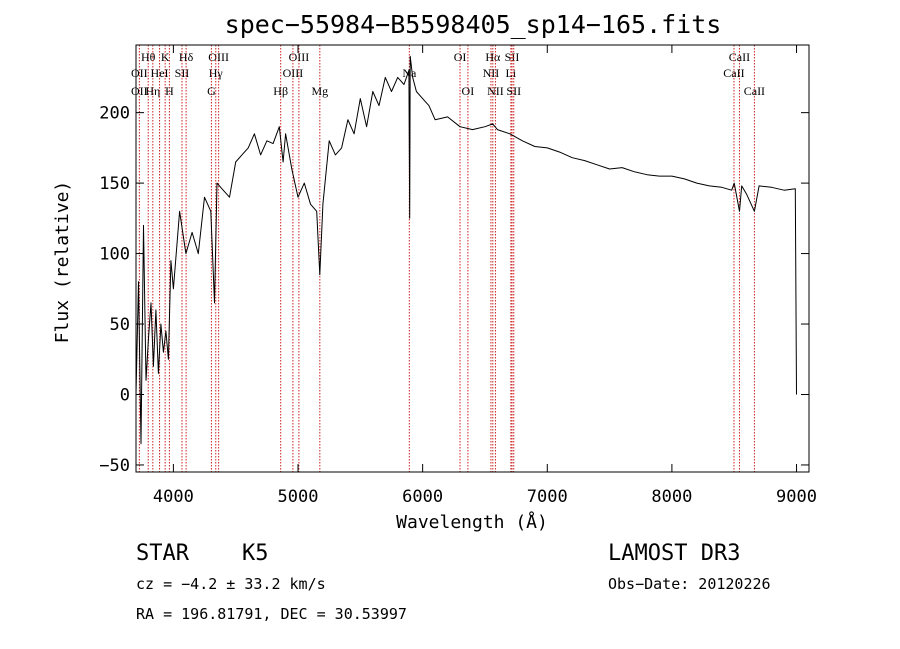 This screenshot has height=649, width=900. I want to click on spectral-line-label: HeI, so click(160, 73).